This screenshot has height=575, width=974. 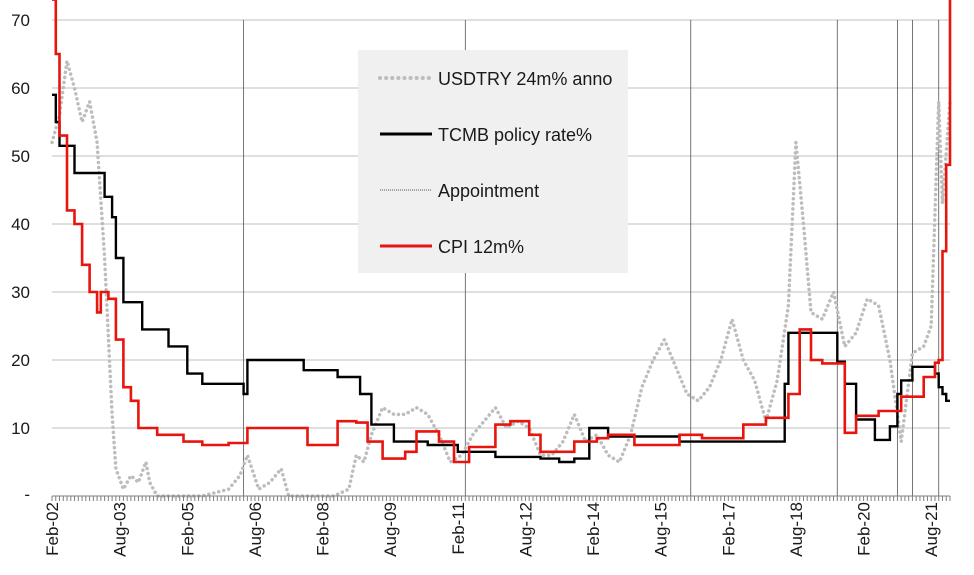 I want to click on x-tick-label: Aug-15, so click(x=661, y=529).